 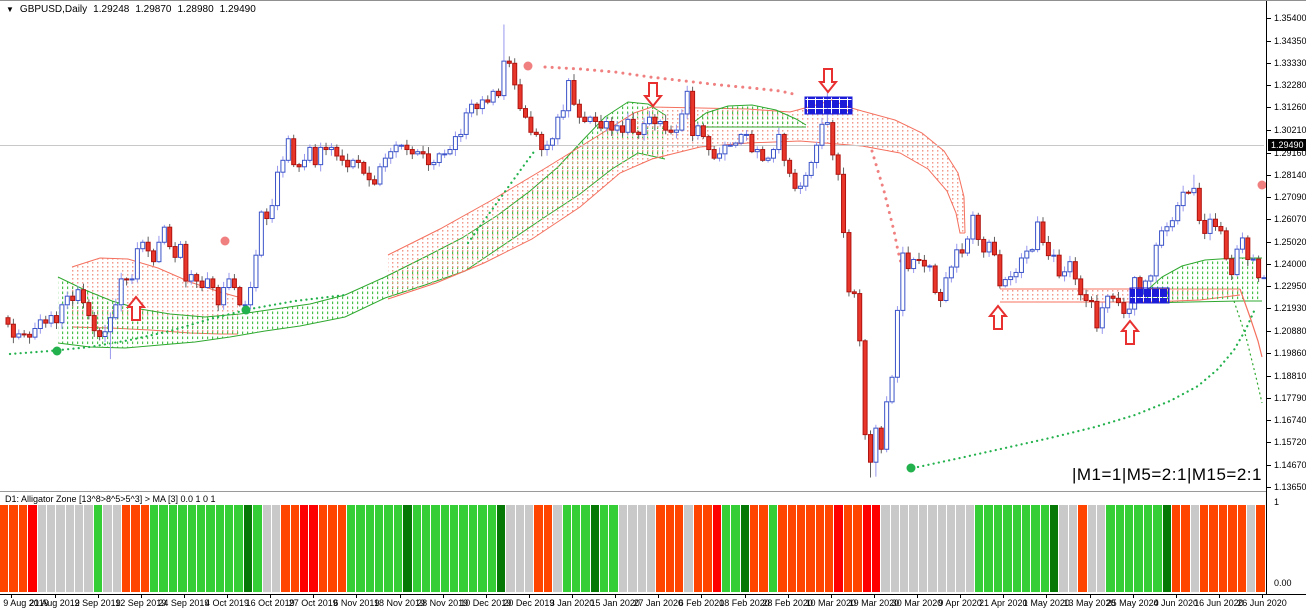 What do you see at coordinates (356, 603) in the screenshot?
I see `date-tick-label: 6 Nov 2019` at bounding box center [356, 603].